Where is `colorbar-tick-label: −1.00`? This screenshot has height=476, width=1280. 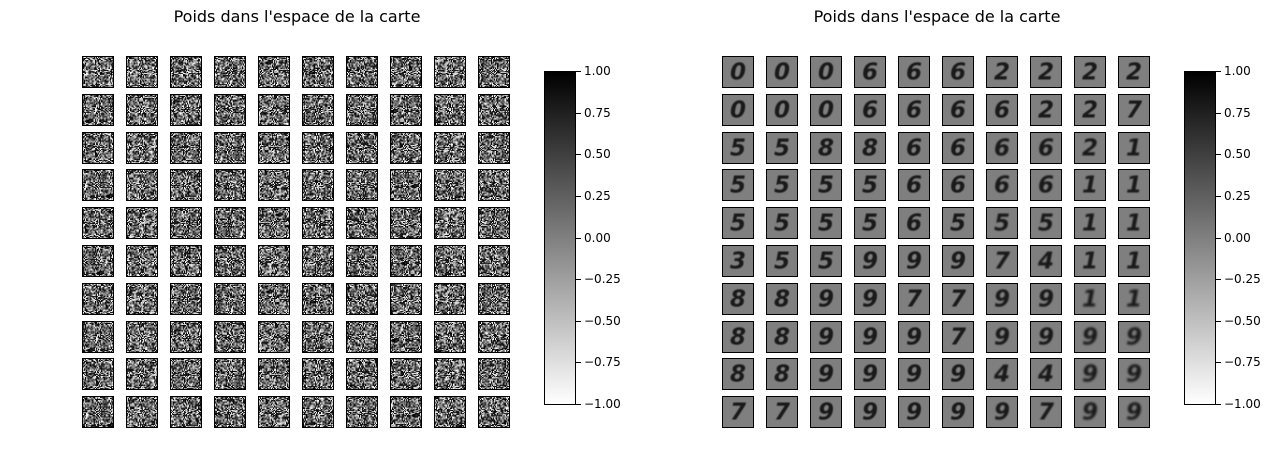 colorbar-tick-label: −1.00 is located at coordinates (1242, 404).